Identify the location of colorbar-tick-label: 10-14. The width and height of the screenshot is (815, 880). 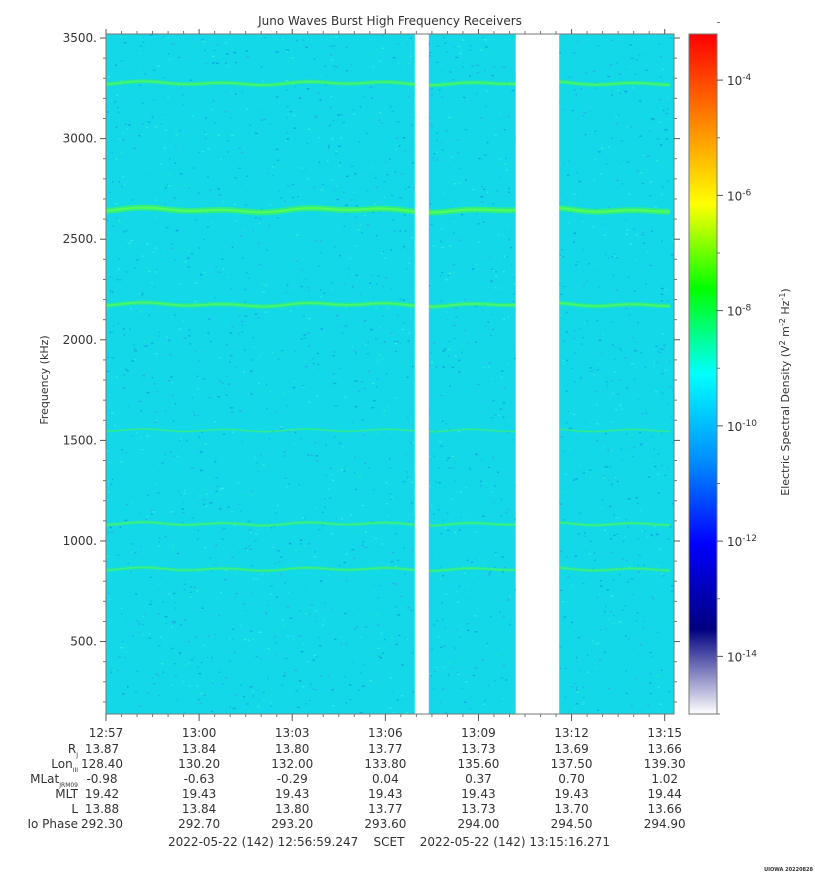
(742, 656).